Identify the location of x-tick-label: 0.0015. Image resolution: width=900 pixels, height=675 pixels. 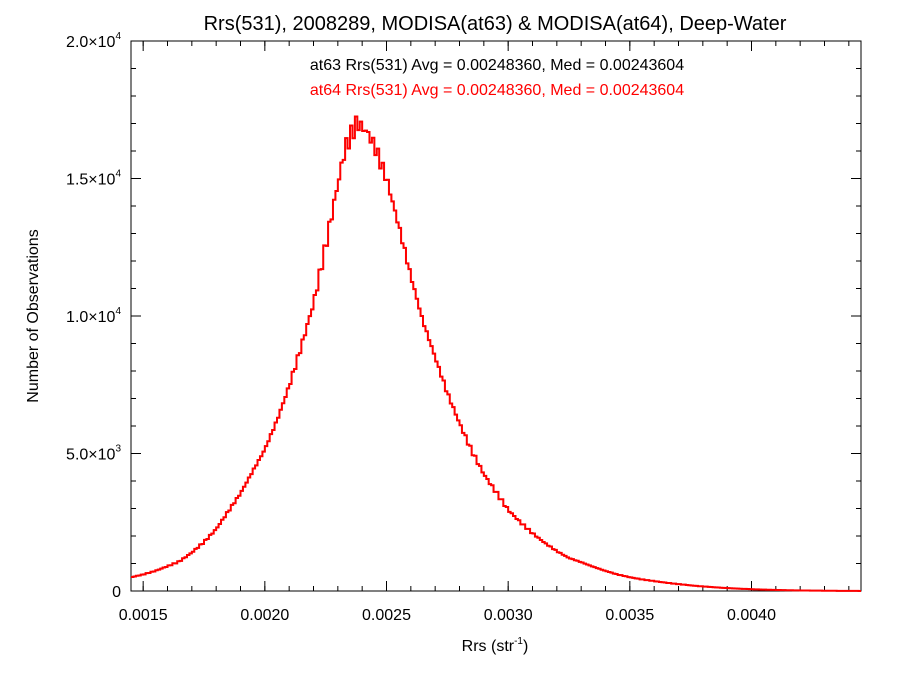
(143, 615).